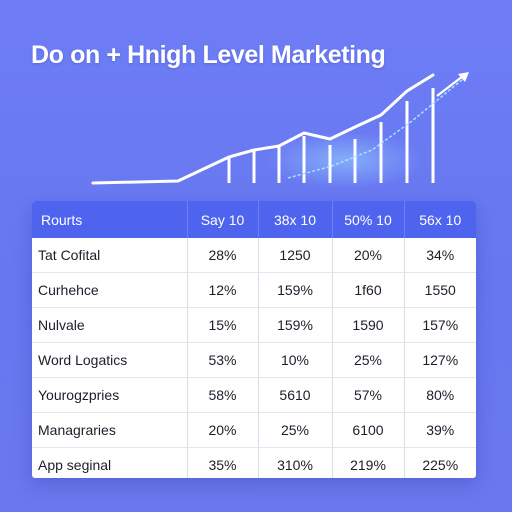  What do you see at coordinates (440, 325) in the screenshot?
I see `table-cell: 157%` at bounding box center [440, 325].